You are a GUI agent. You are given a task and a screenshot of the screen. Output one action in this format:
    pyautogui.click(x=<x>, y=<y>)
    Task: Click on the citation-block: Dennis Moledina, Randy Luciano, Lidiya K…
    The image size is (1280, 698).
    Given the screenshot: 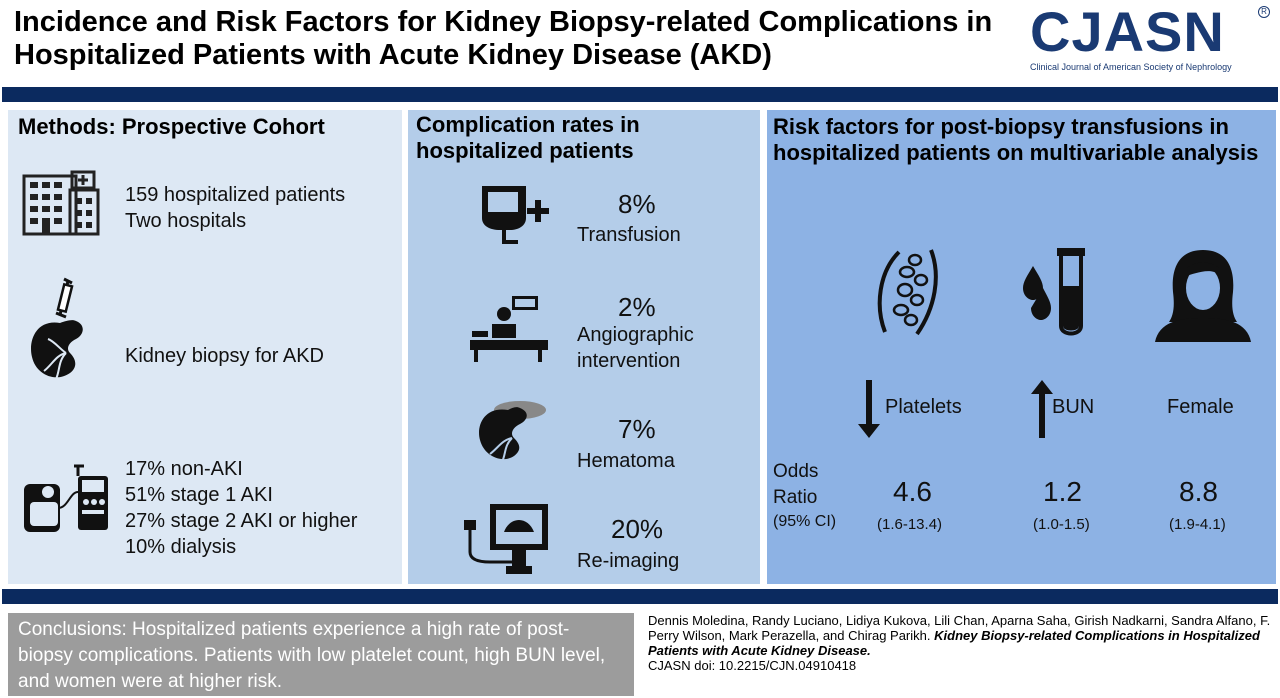 What is the action you would take?
    pyautogui.click(x=960, y=643)
    